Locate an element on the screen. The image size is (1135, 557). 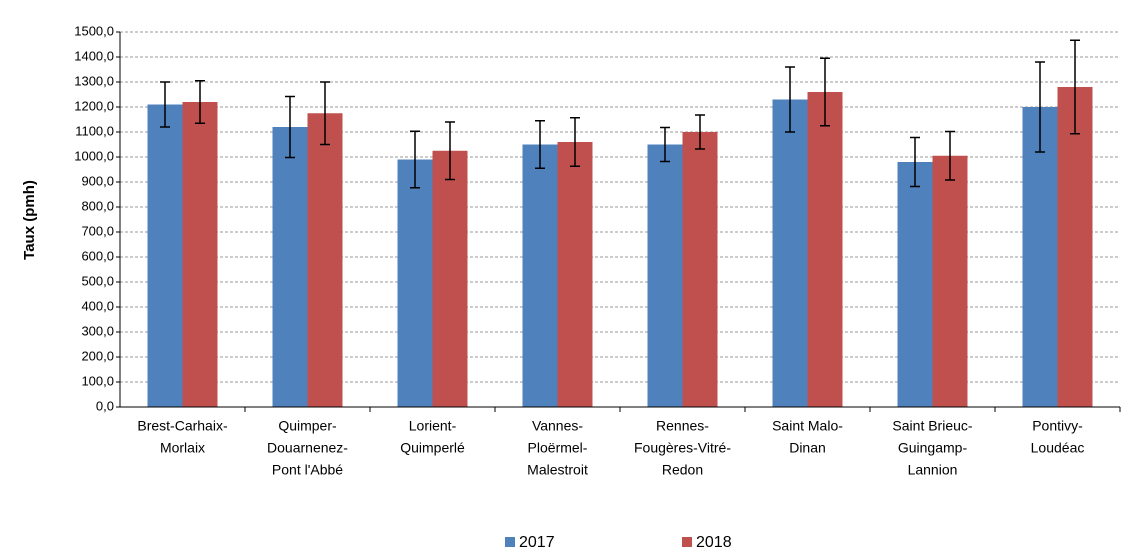
x-tick-label: Malestroit is located at coordinates (557, 470).